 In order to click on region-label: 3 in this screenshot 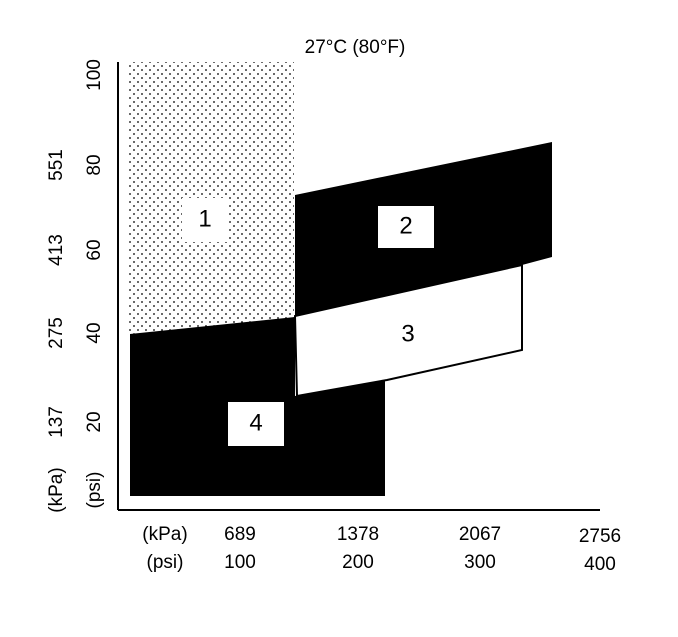, I will do `click(407, 333)`.